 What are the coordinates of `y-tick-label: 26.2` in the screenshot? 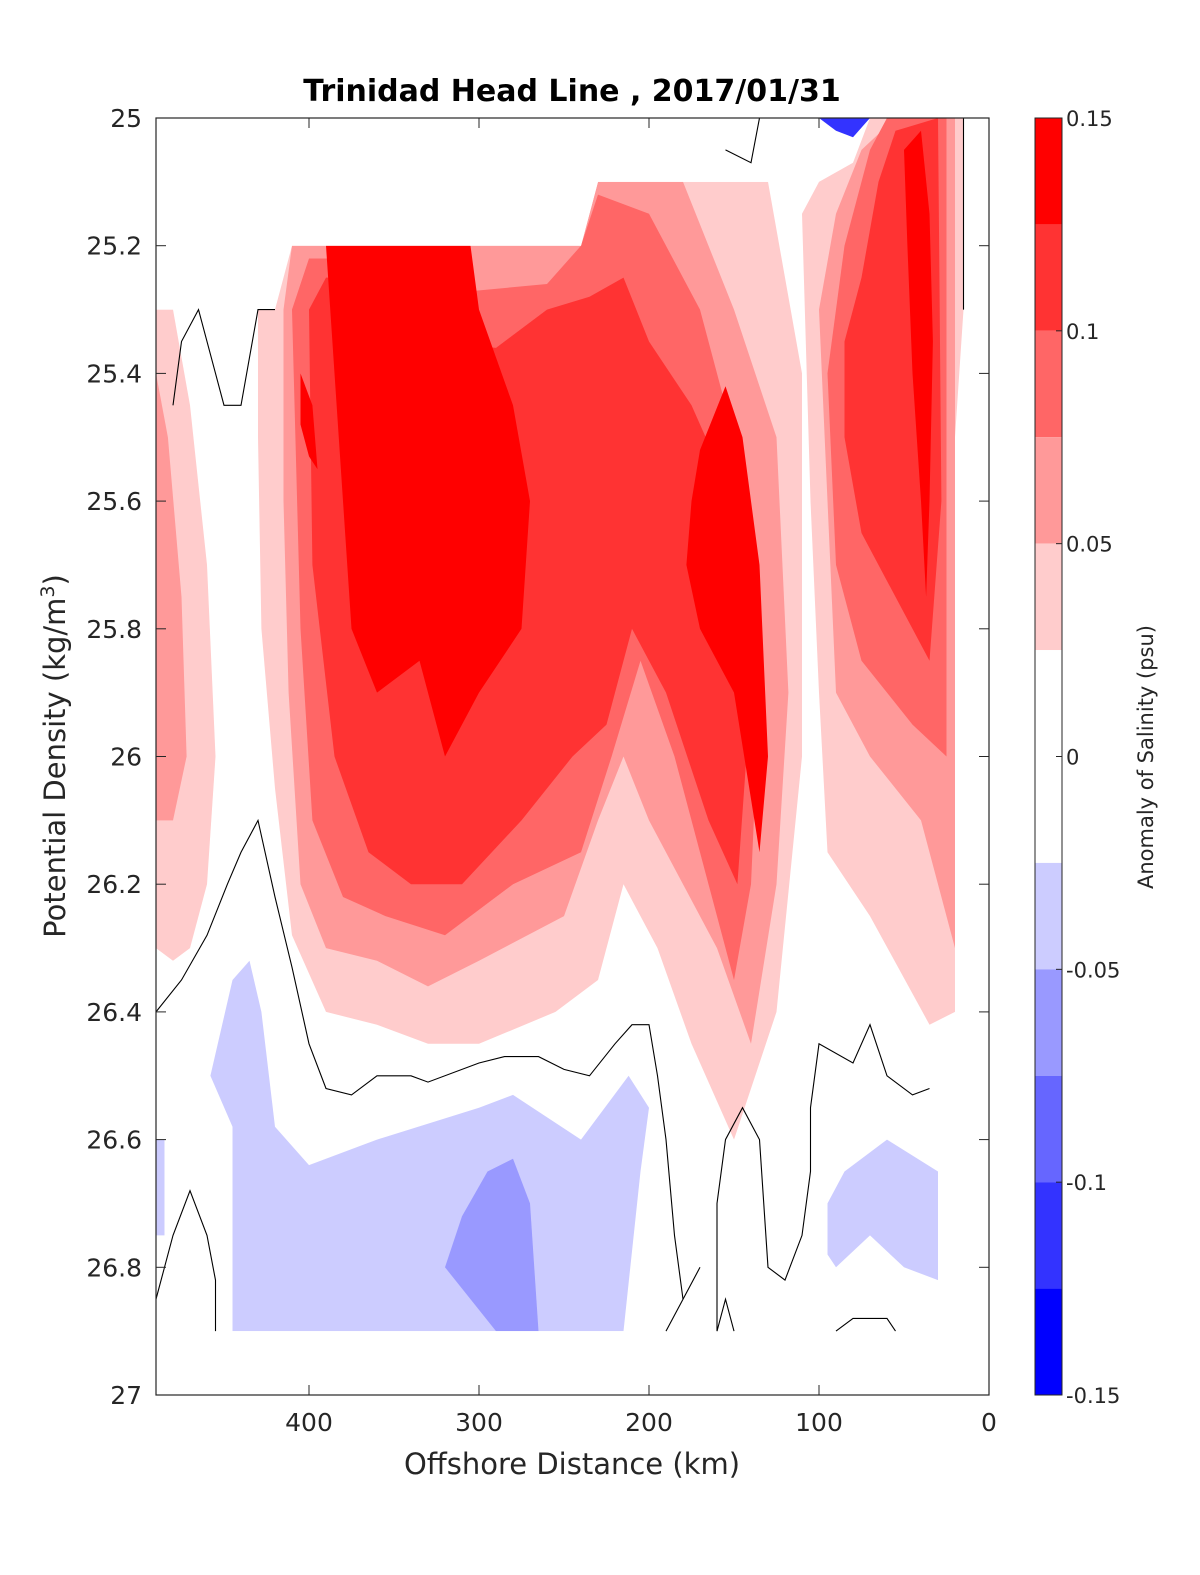 It's located at (114, 884).